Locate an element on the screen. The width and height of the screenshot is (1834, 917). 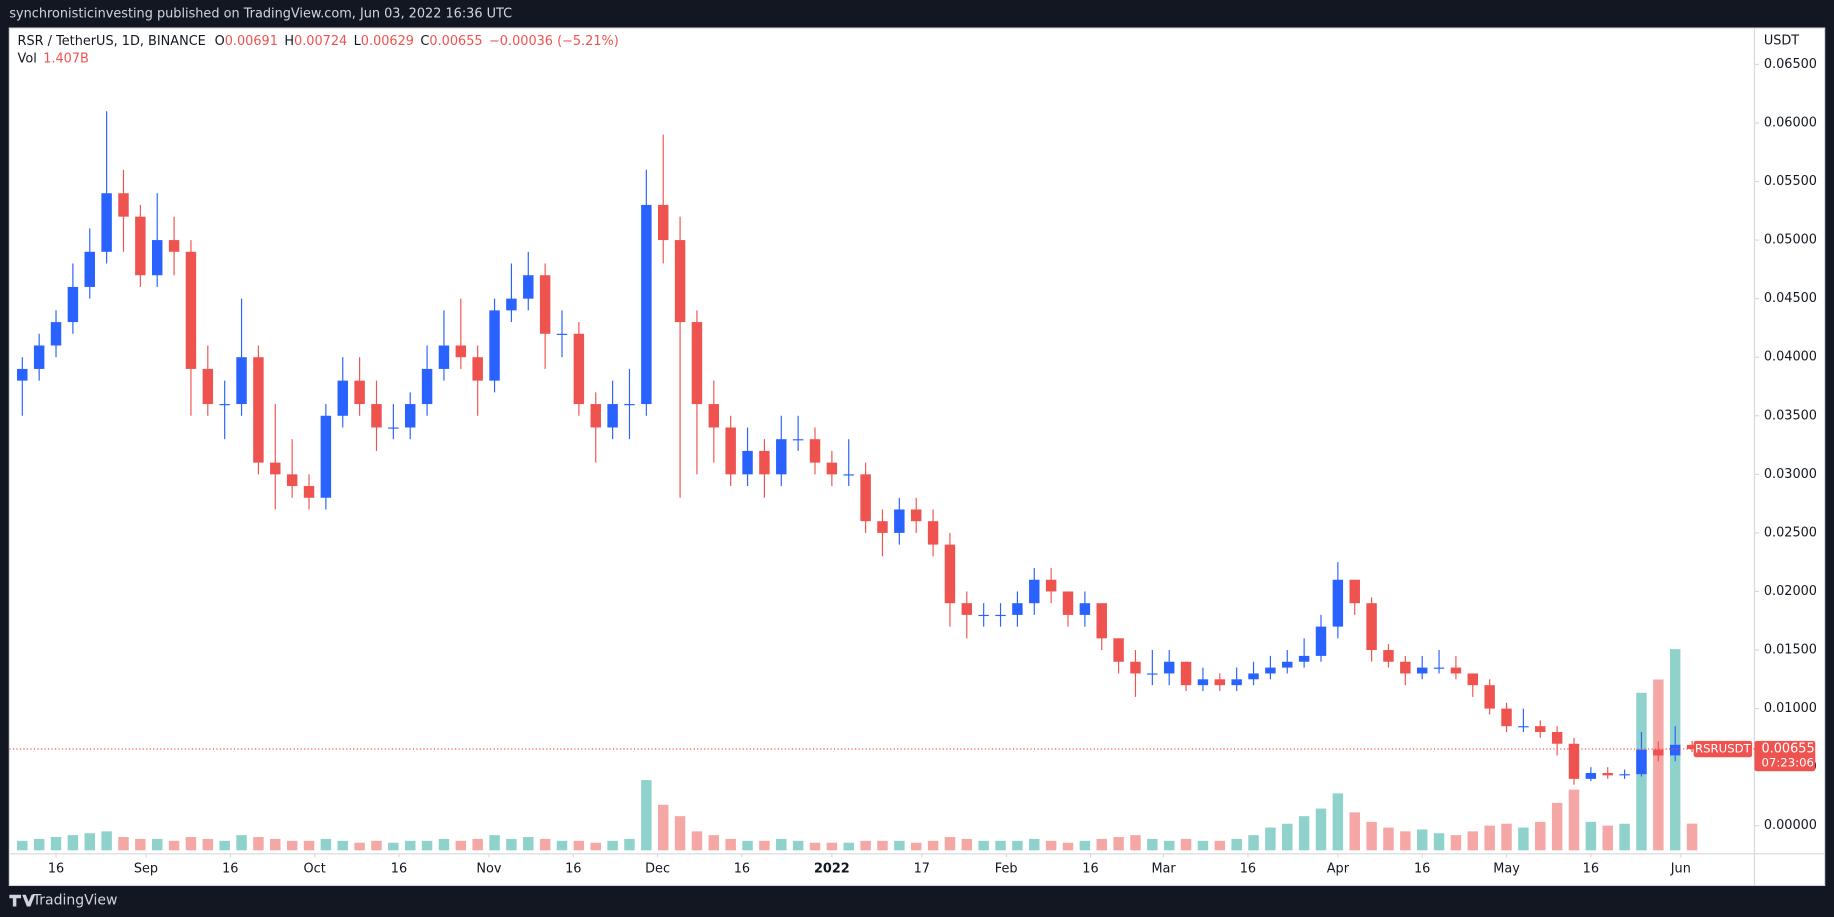
legend-key: L is located at coordinates (358, 40).